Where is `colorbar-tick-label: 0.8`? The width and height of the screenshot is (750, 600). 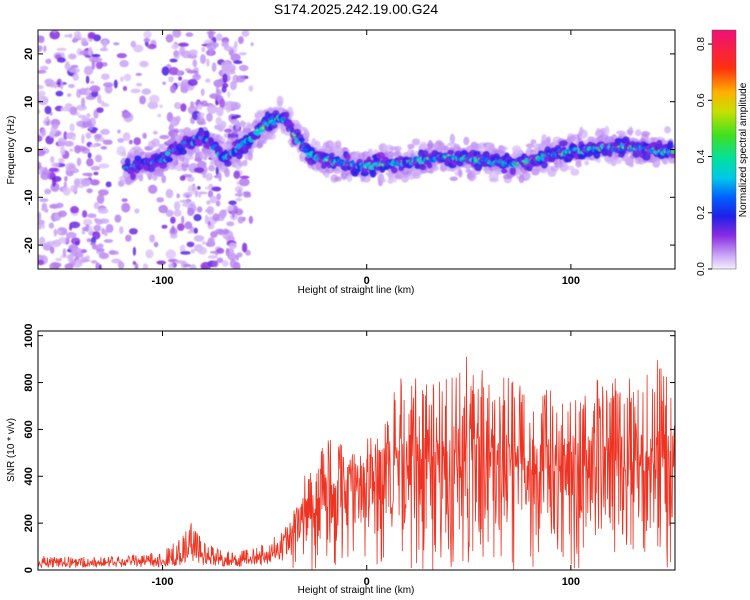 colorbar-tick-label: 0.8 is located at coordinates (701, 44).